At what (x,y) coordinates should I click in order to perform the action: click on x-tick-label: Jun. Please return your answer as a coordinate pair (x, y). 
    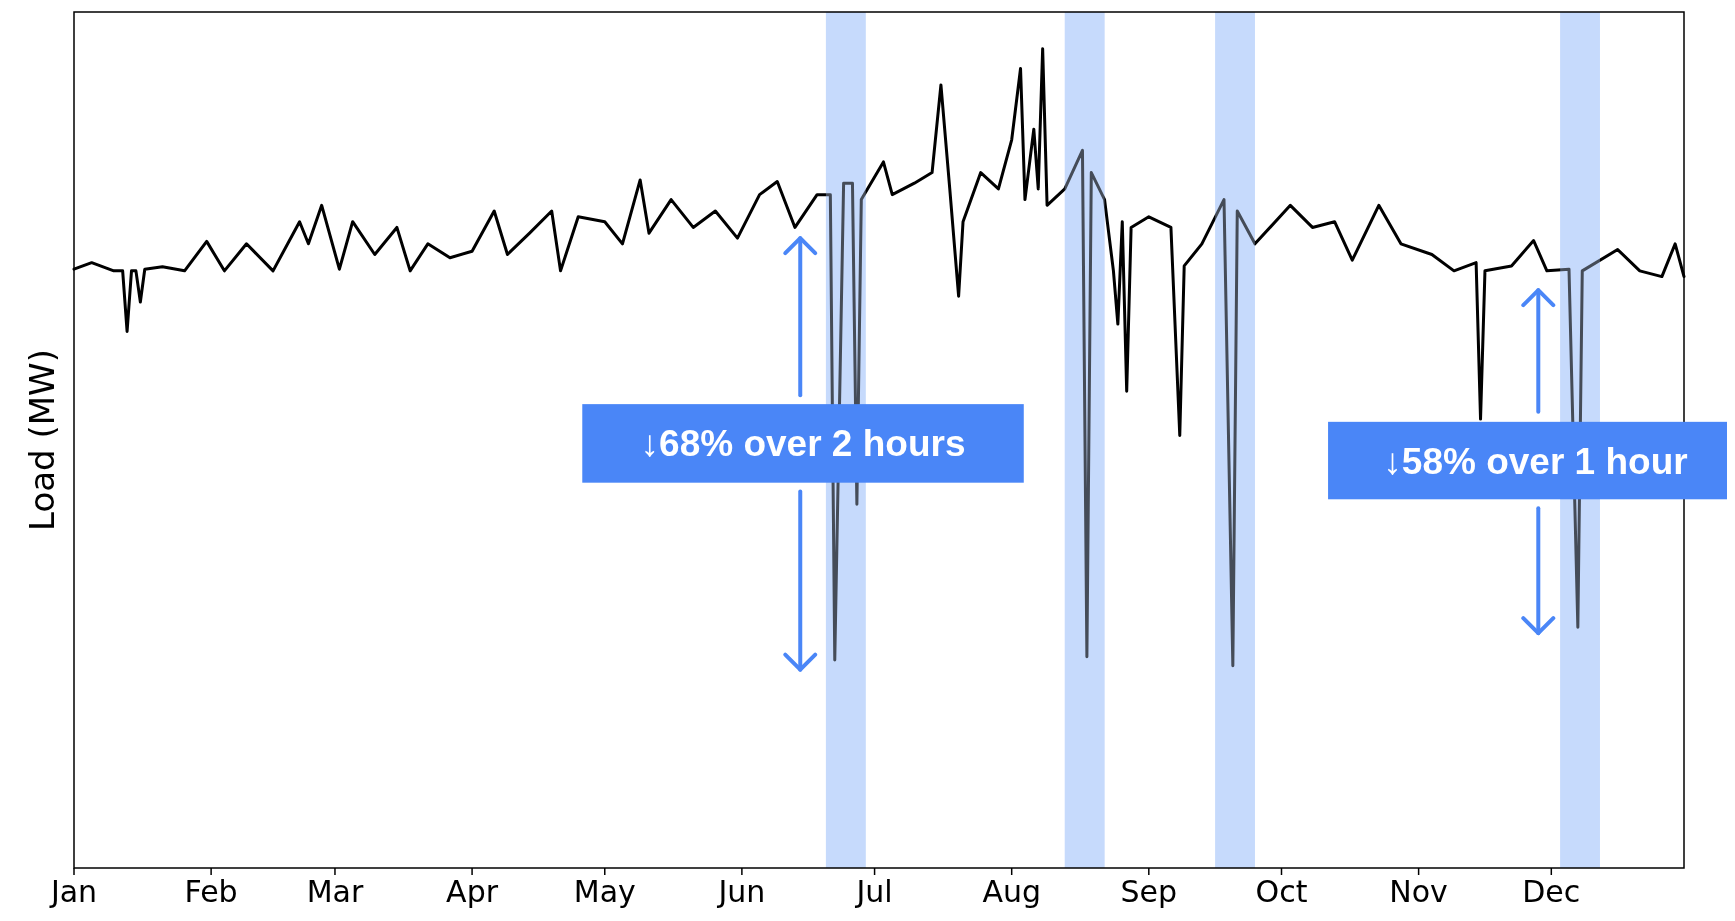
    Looking at the image, I should click on (741, 891).